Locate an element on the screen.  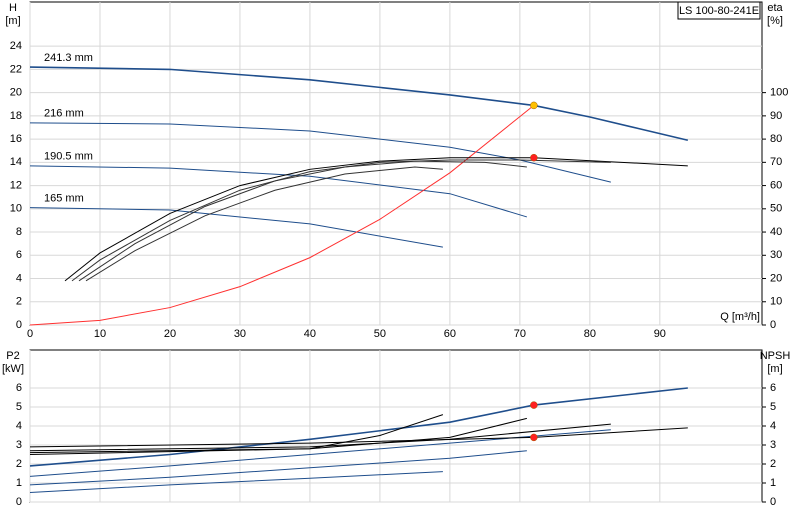
y-tick-label: 16 is located at coordinates (16, 139).